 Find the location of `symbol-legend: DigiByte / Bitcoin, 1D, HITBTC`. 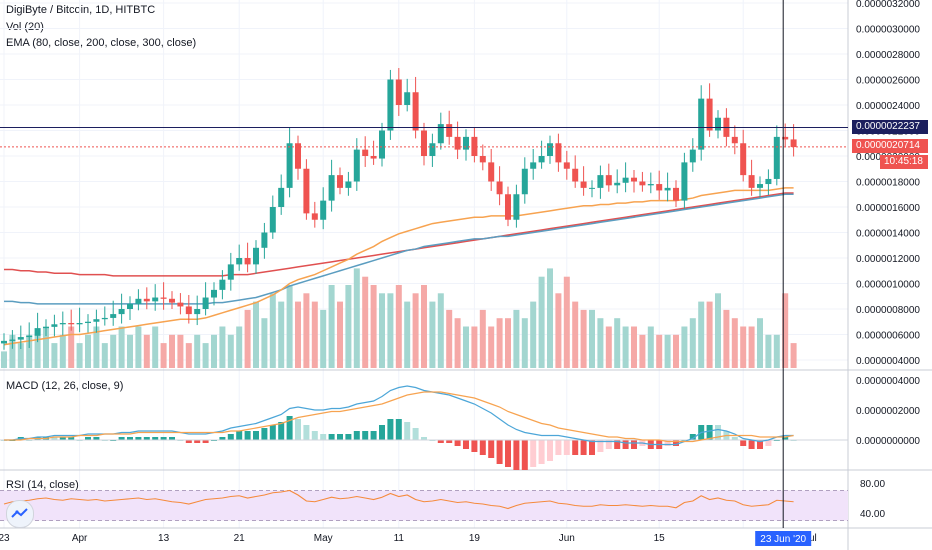

symbol-legend: DigiByte / Bitcoin, 1D, HITBTC is located at coordinates (81, 10).